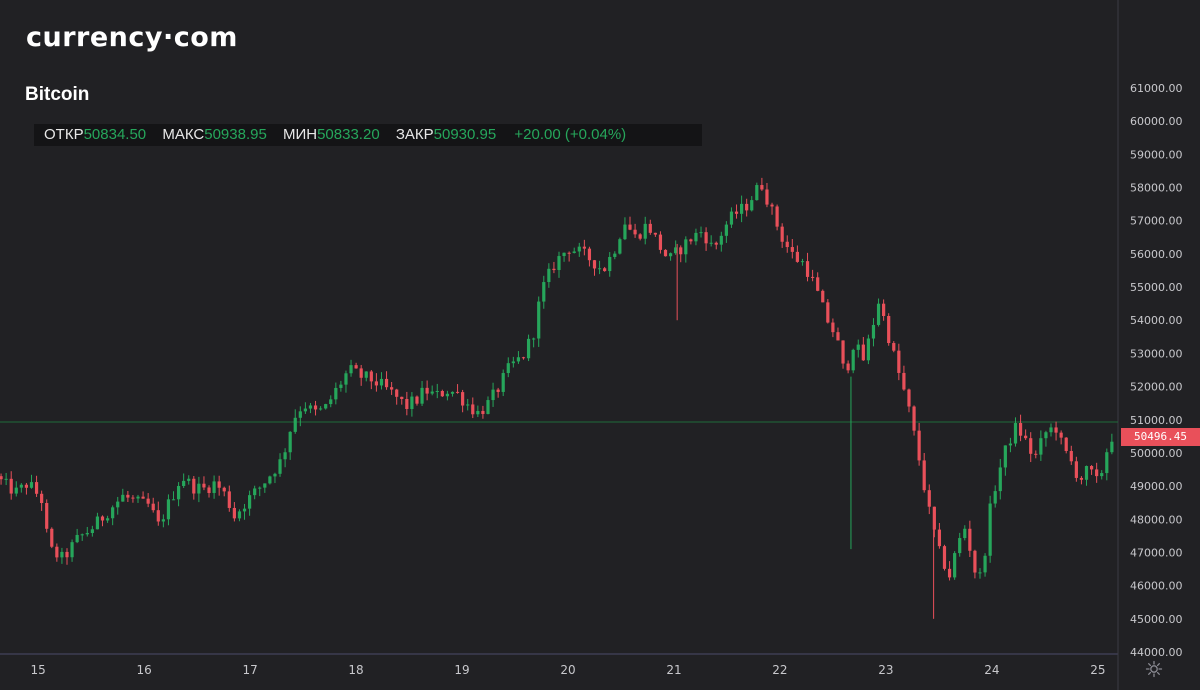 Image resolution: width=1200 pixels, height=690 pixels. Describe the element at coordinates (1156, 121) in the screenshot. I see `y-tick-label: 60000.00` at that location.